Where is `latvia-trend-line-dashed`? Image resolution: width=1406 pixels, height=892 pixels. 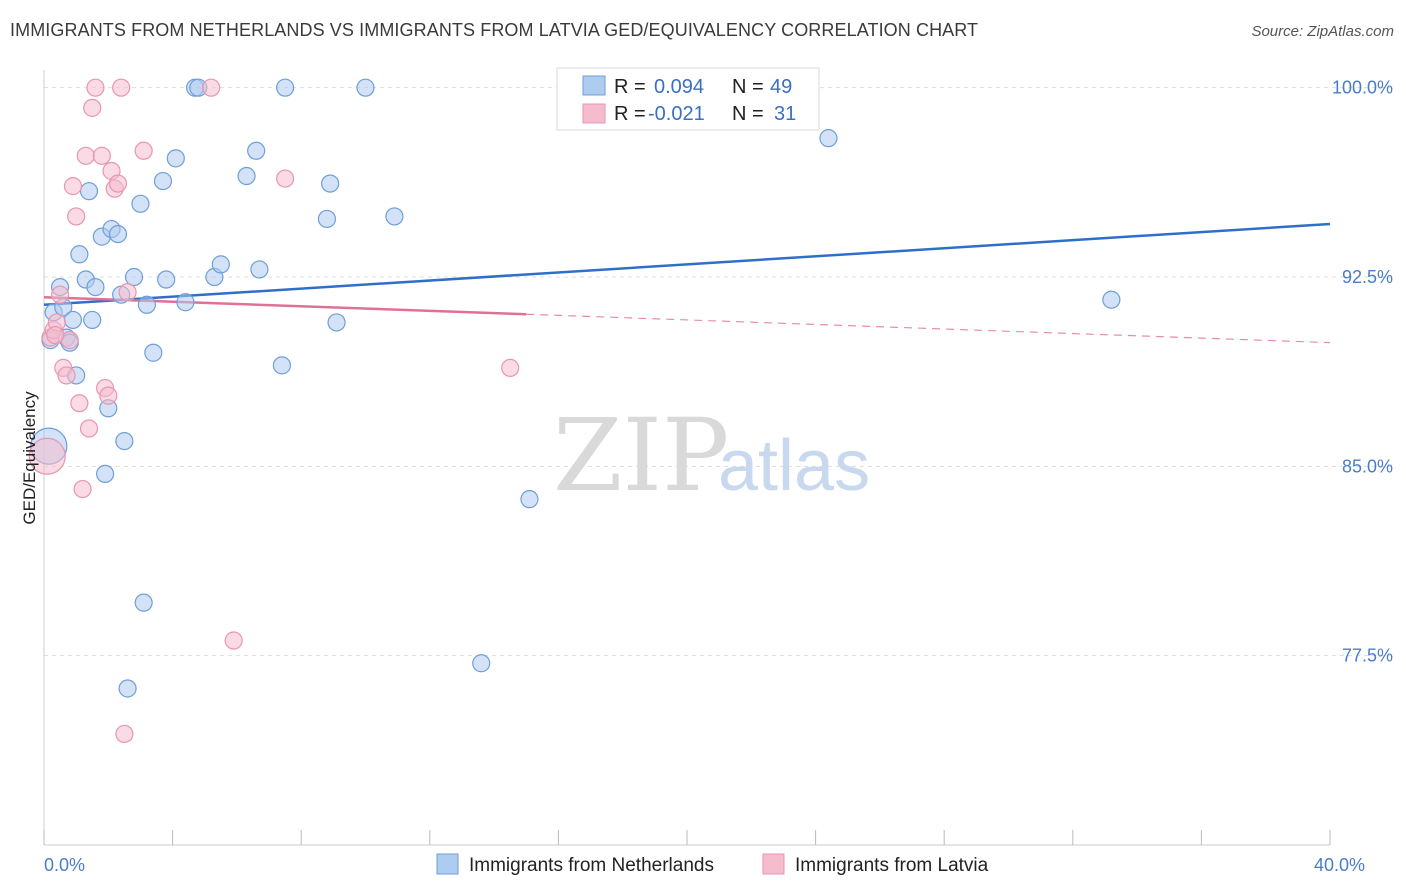 latvia-trend-line-dashed is located at coordinates (928, 328).